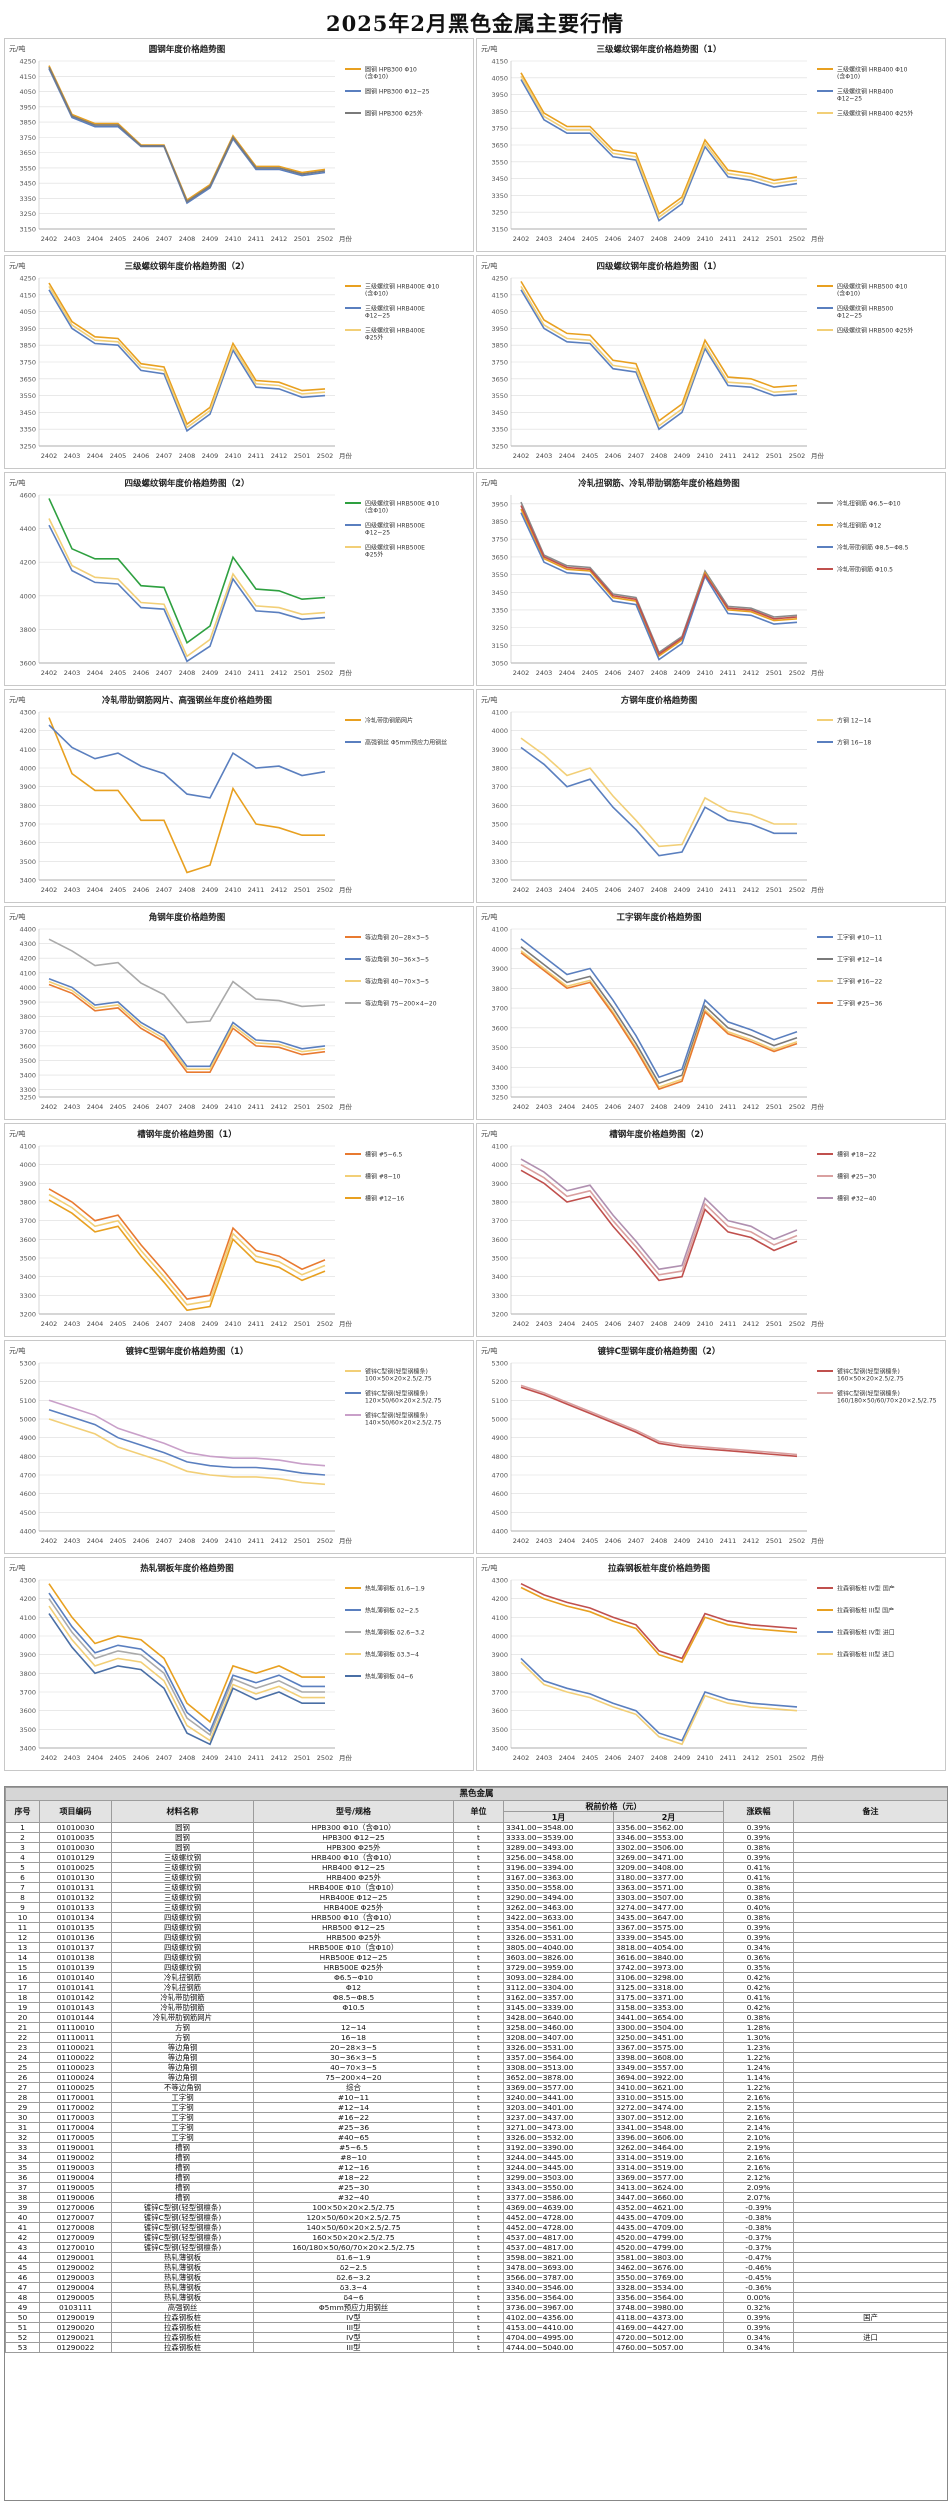 Image resolution: width=950 pixels, height=2503 pixels. What do you see at coordinates (499, 1655) in the screenshot?
I see `y-tick-label: 3900` at bounding box center [499, 1655].